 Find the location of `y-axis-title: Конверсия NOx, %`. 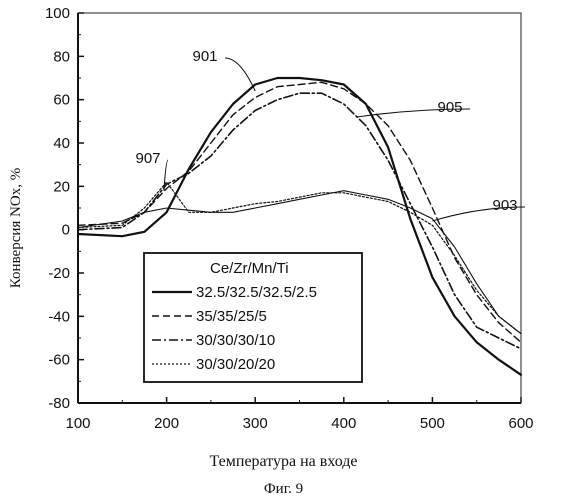

y-axis-title: Конверсия NOx, % is located at coordinates (16, 228).